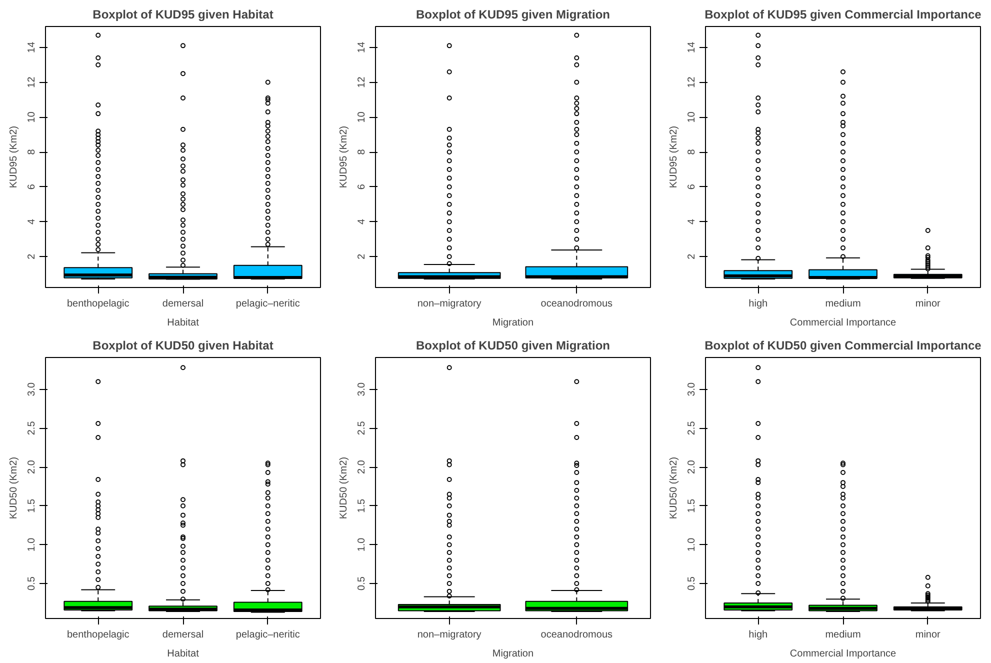  What do you see at coordinates (183, 345) in the screenshot?
I see `chart-title: Boxplot of KUD50 given Habitat` at bounding box center [183, 345].